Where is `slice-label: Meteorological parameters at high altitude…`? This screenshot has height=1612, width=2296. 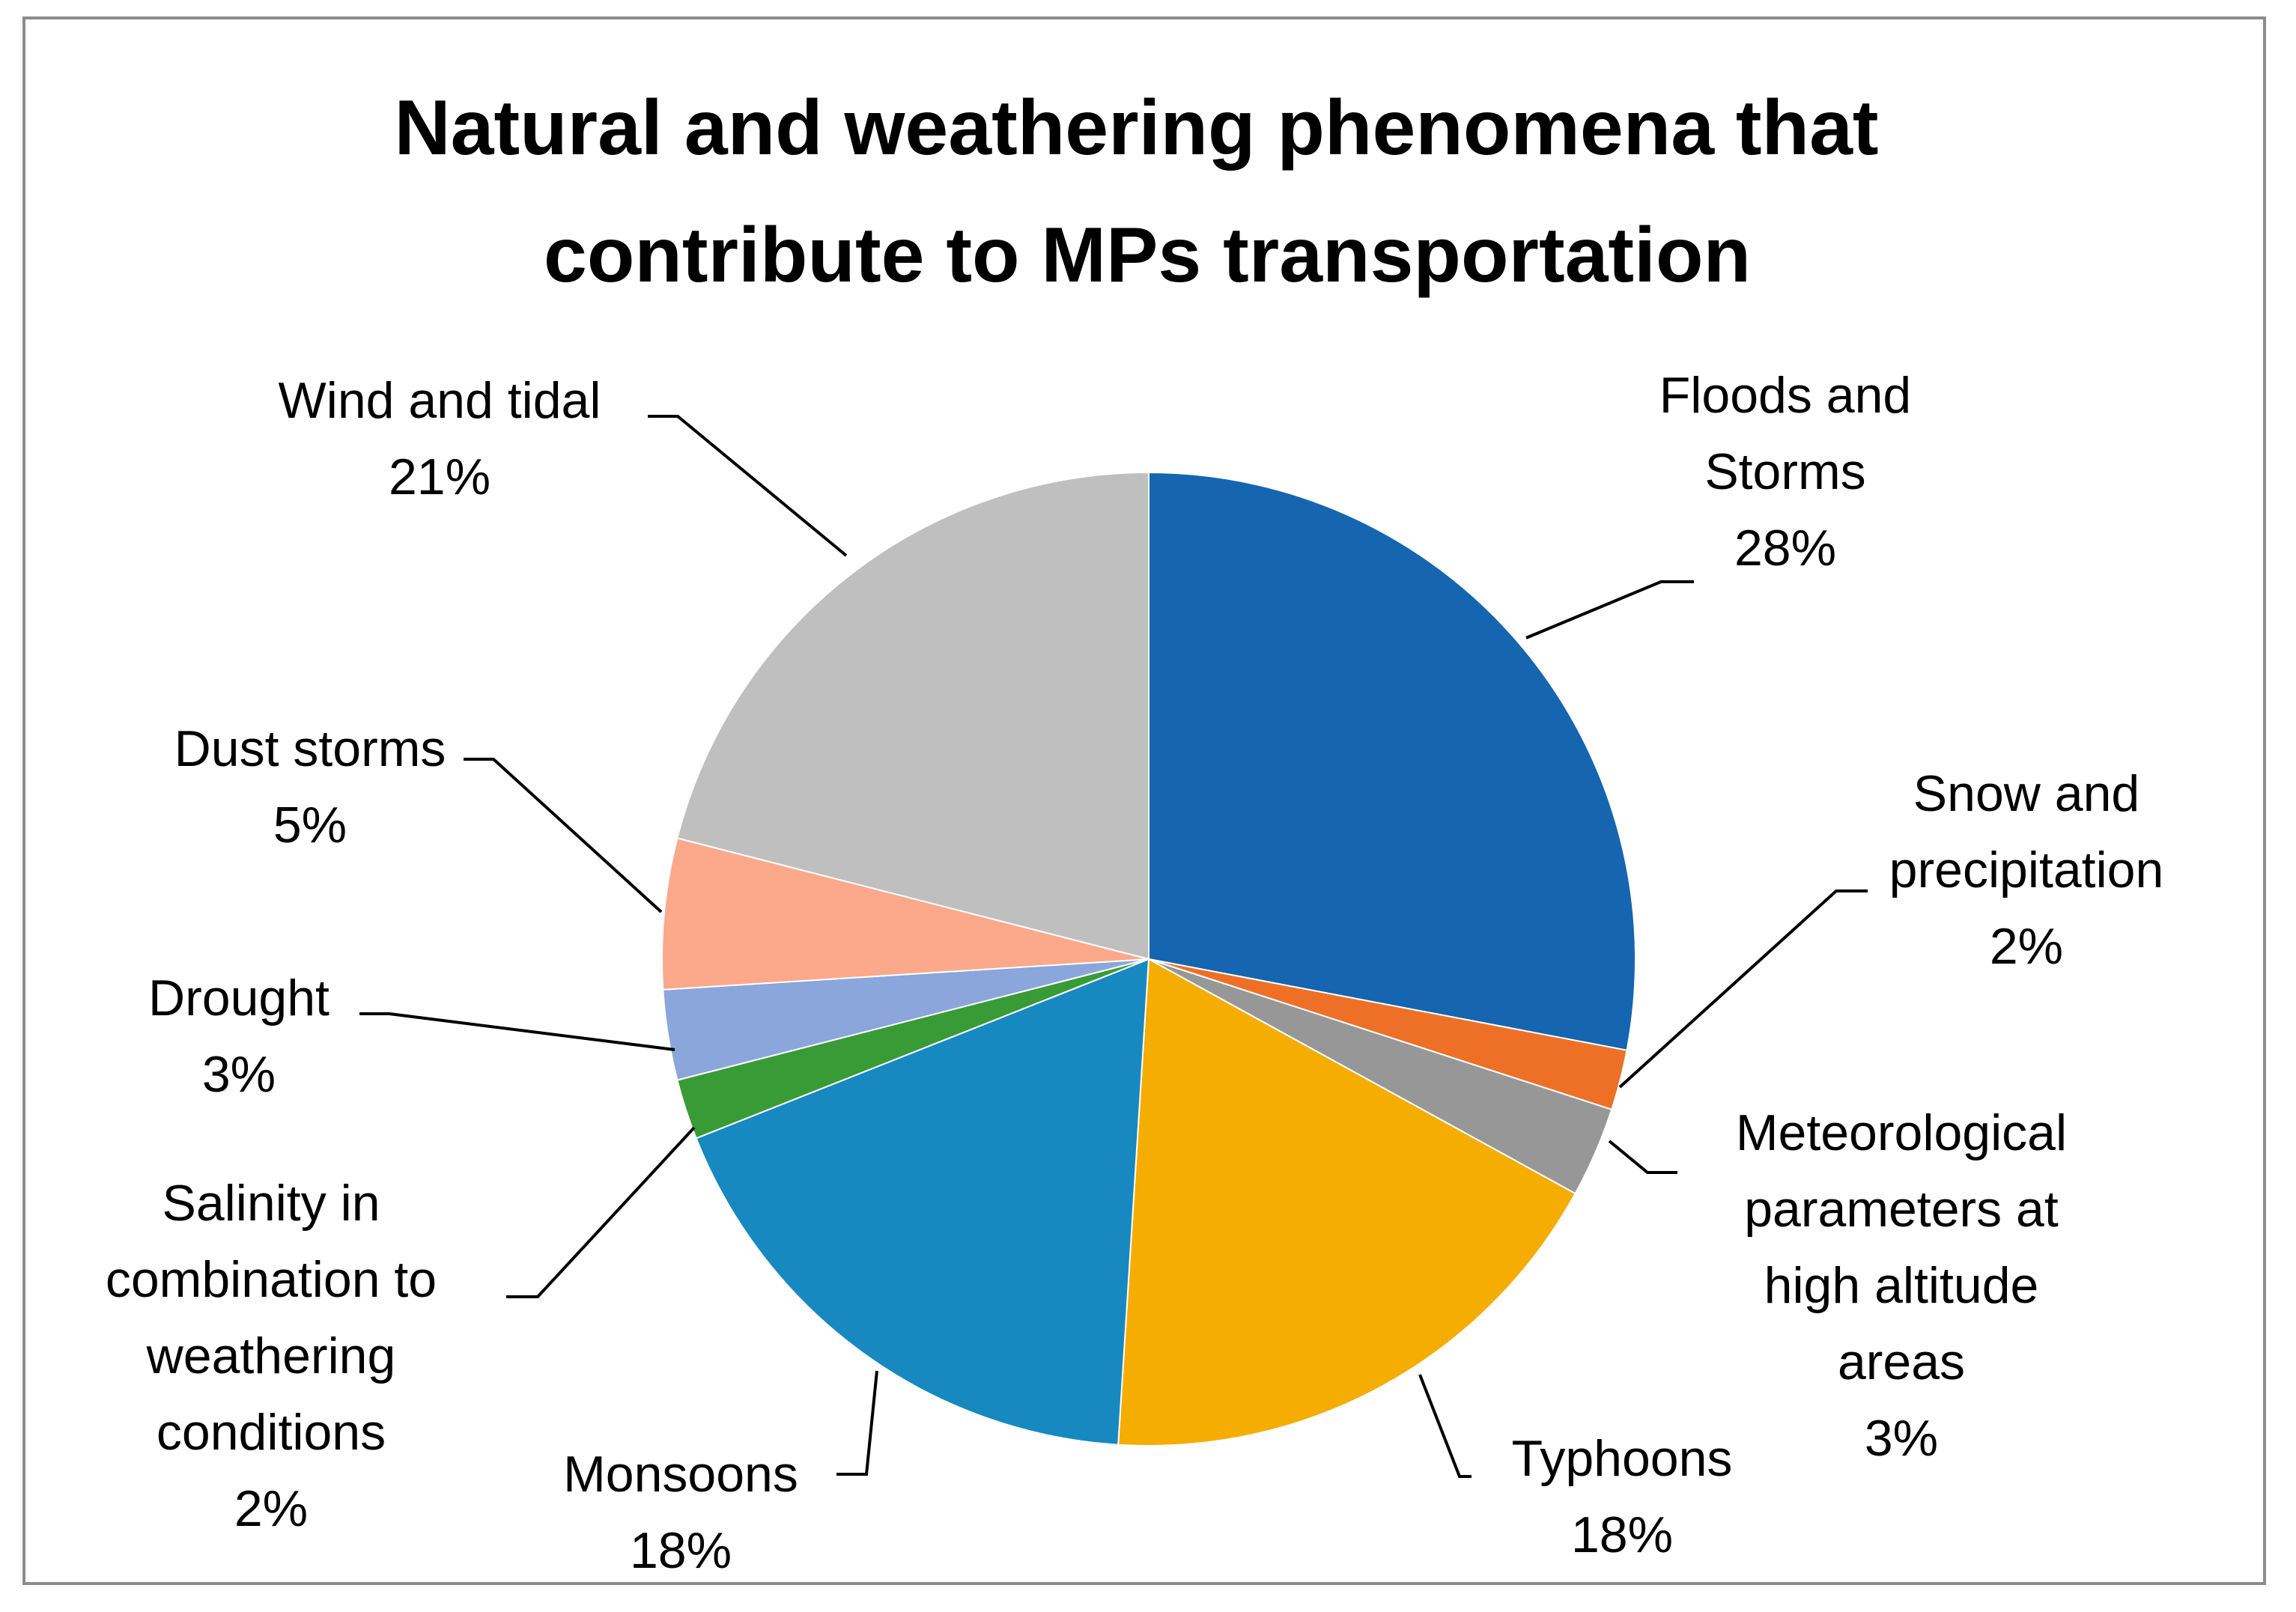 slice-label: Meteorological parameters at high altitude… is located at coordinates (1901, 1285).